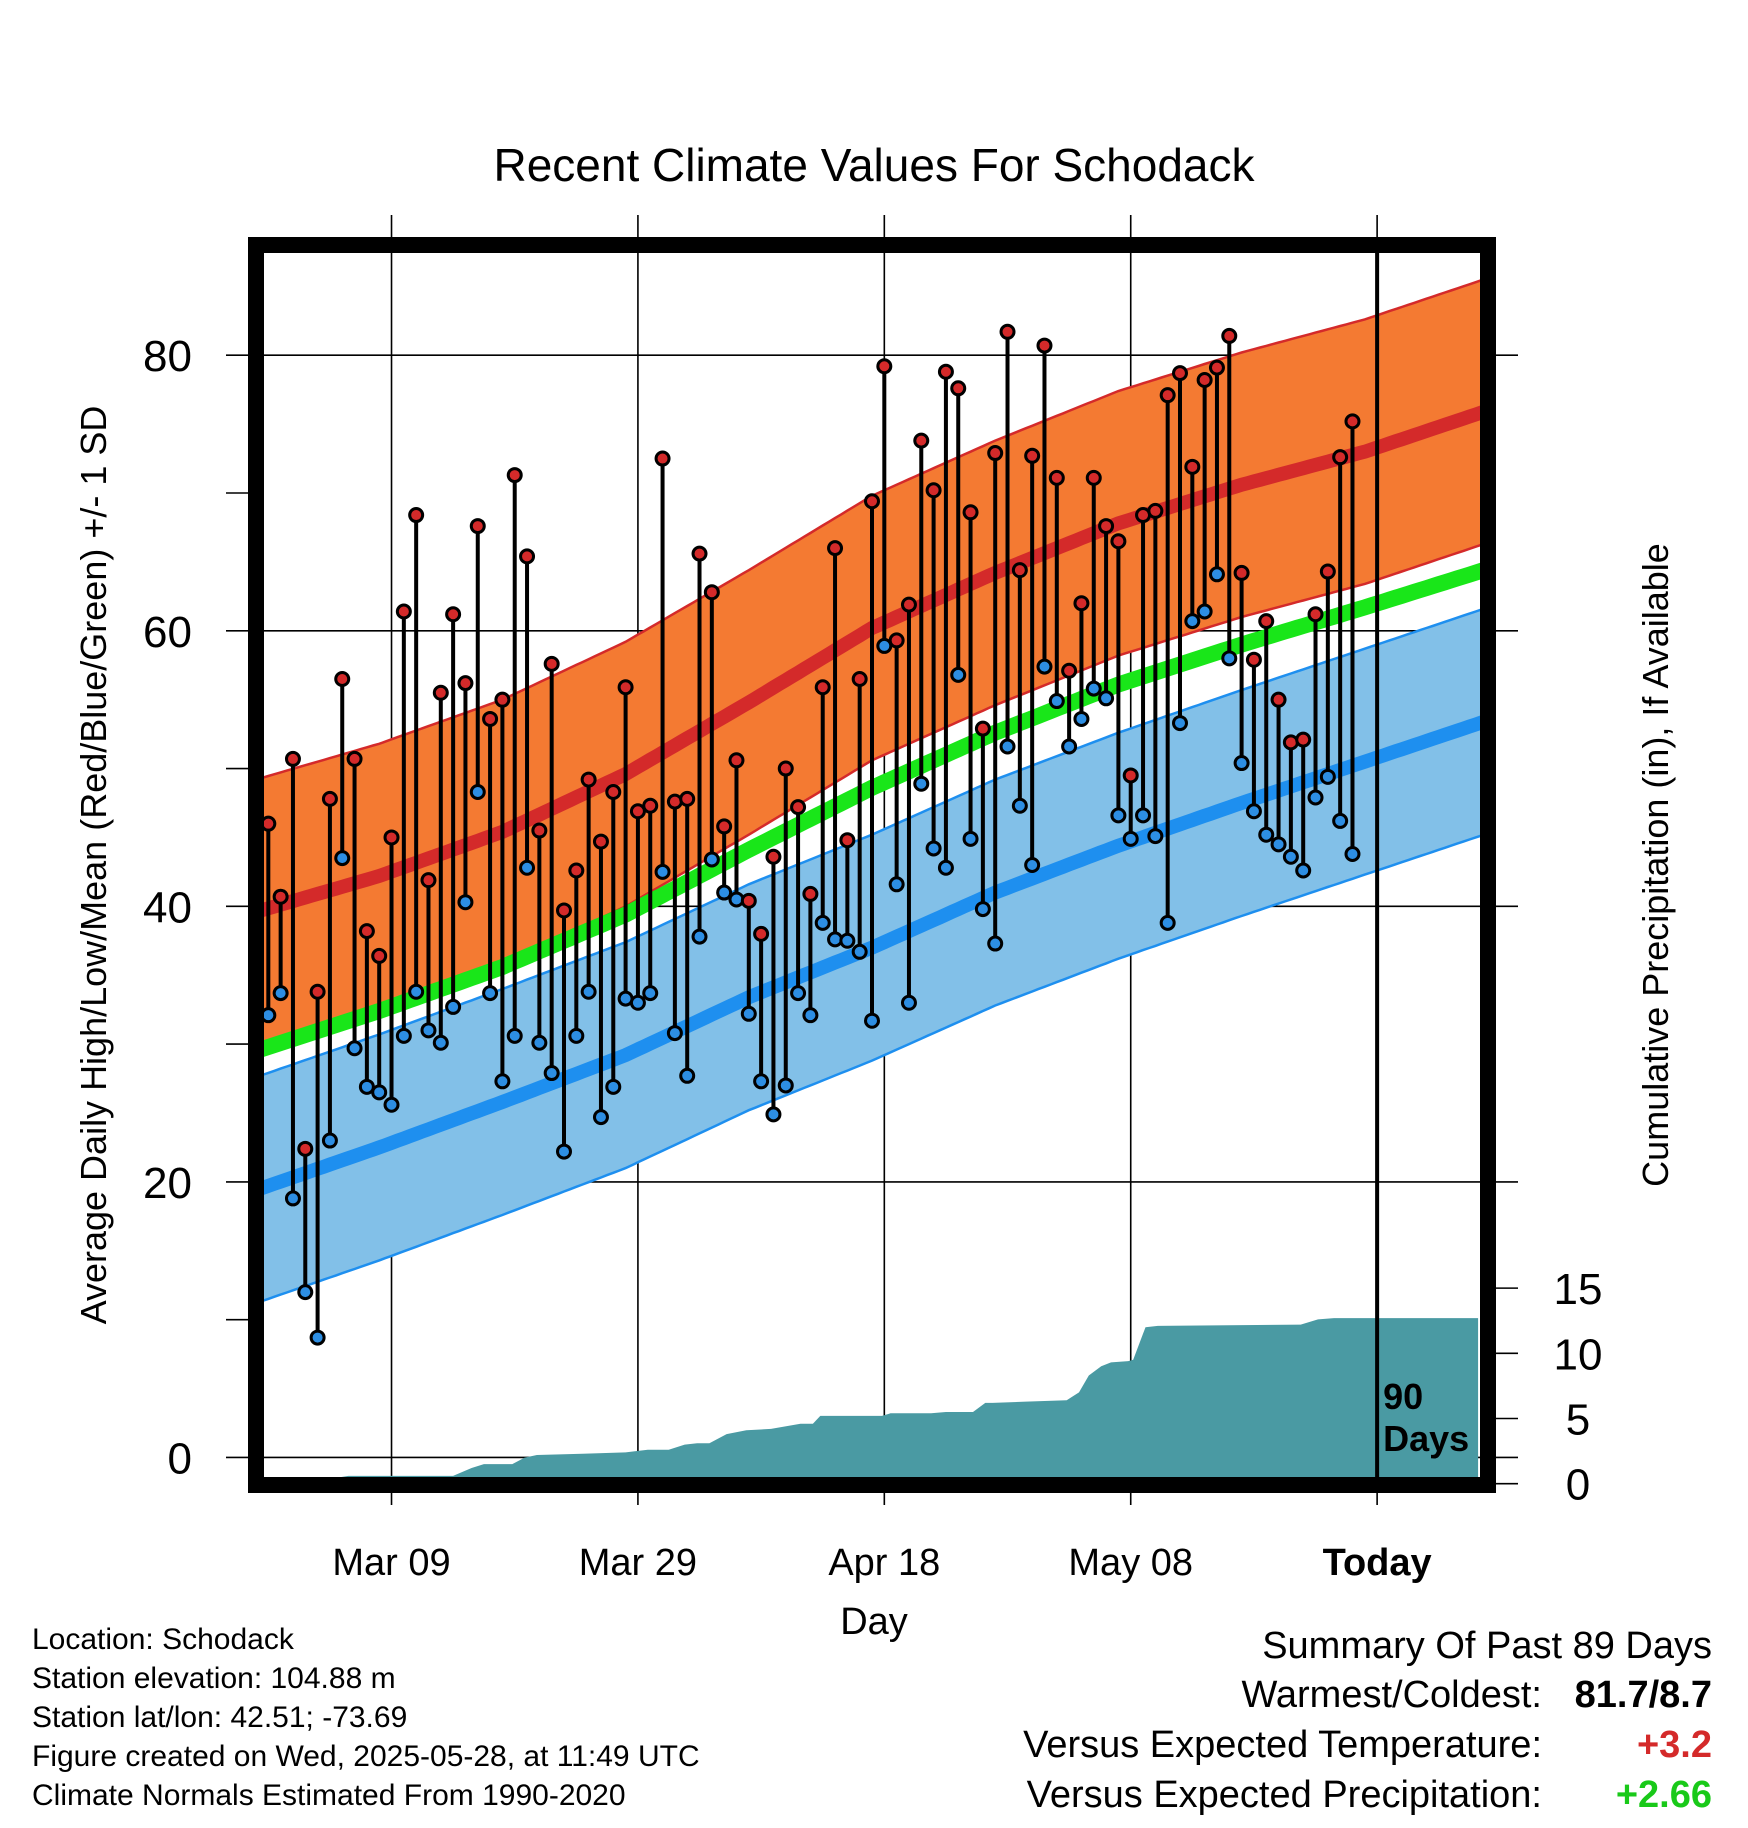  Describe the element at coordinates (214, 1678) in the screenshot. I see `elevation-text: Station elevation: 104.88 m` at that location.